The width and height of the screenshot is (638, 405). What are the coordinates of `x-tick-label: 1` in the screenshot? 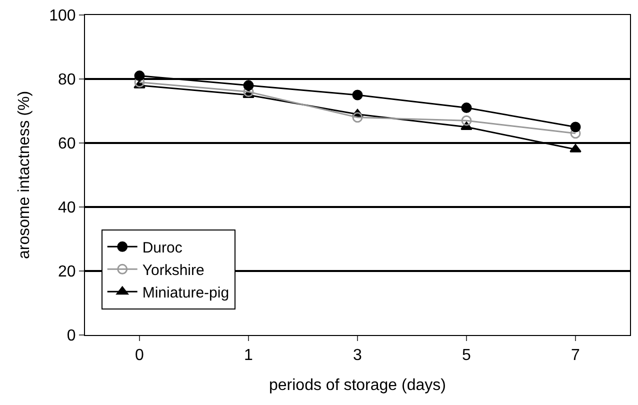 It's located at (249, 355).